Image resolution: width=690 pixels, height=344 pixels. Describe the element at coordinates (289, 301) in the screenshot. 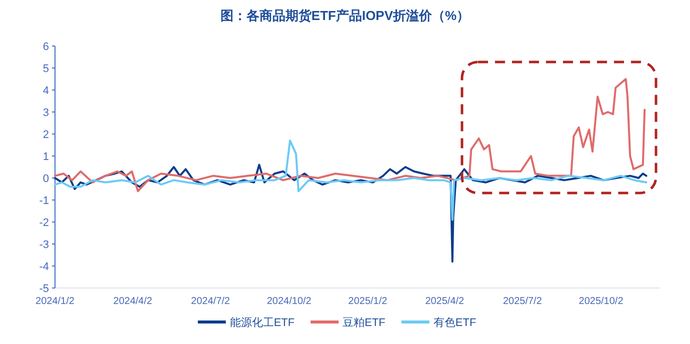

I see `x-tick-label: 2024/10/2` at that location.